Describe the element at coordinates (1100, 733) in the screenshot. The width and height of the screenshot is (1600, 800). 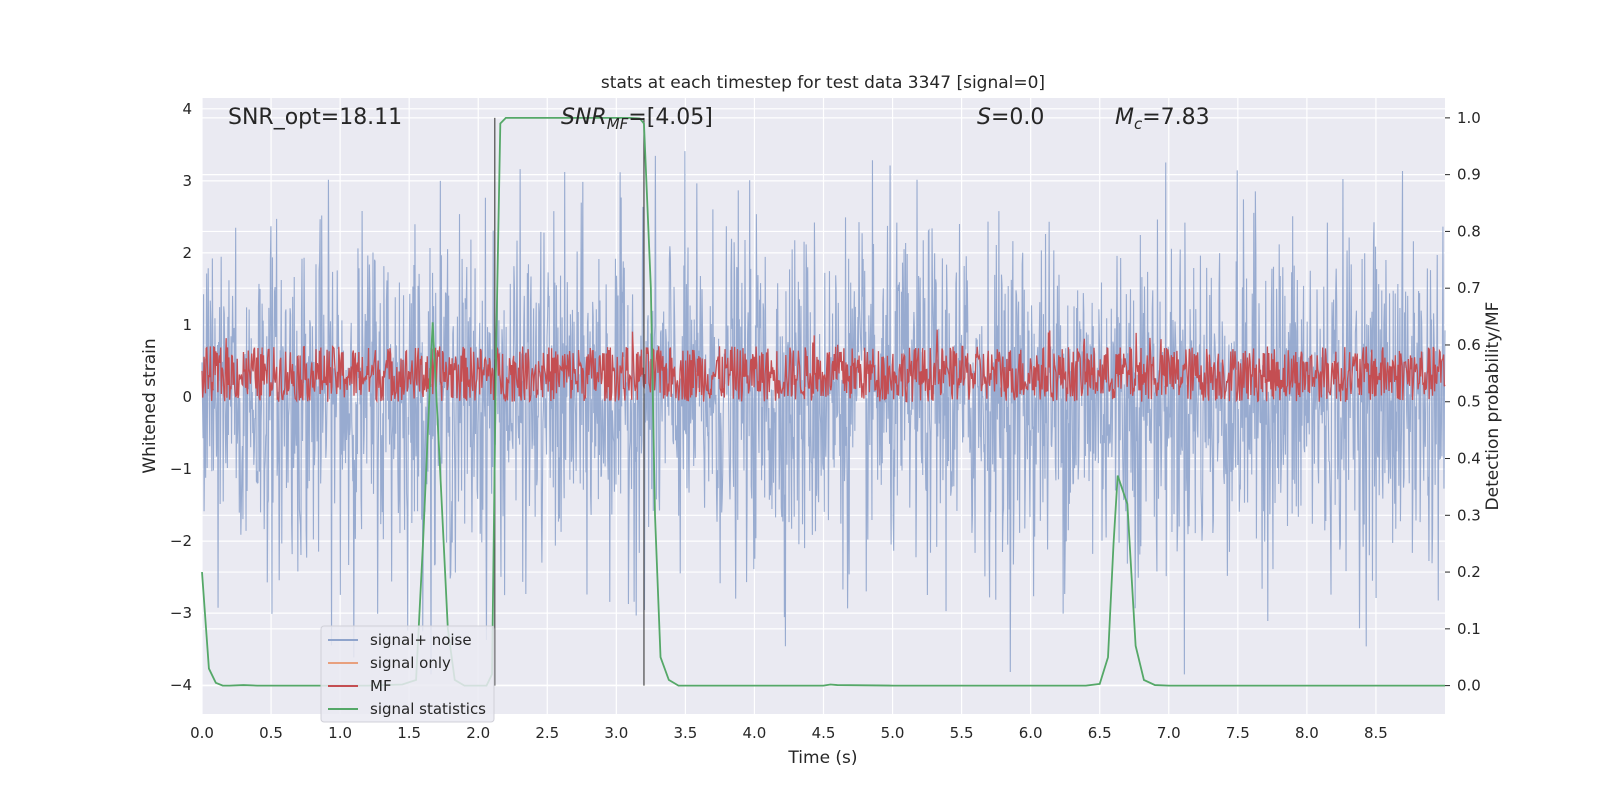
I see `x-tick-label-13: 6.5` at that location.